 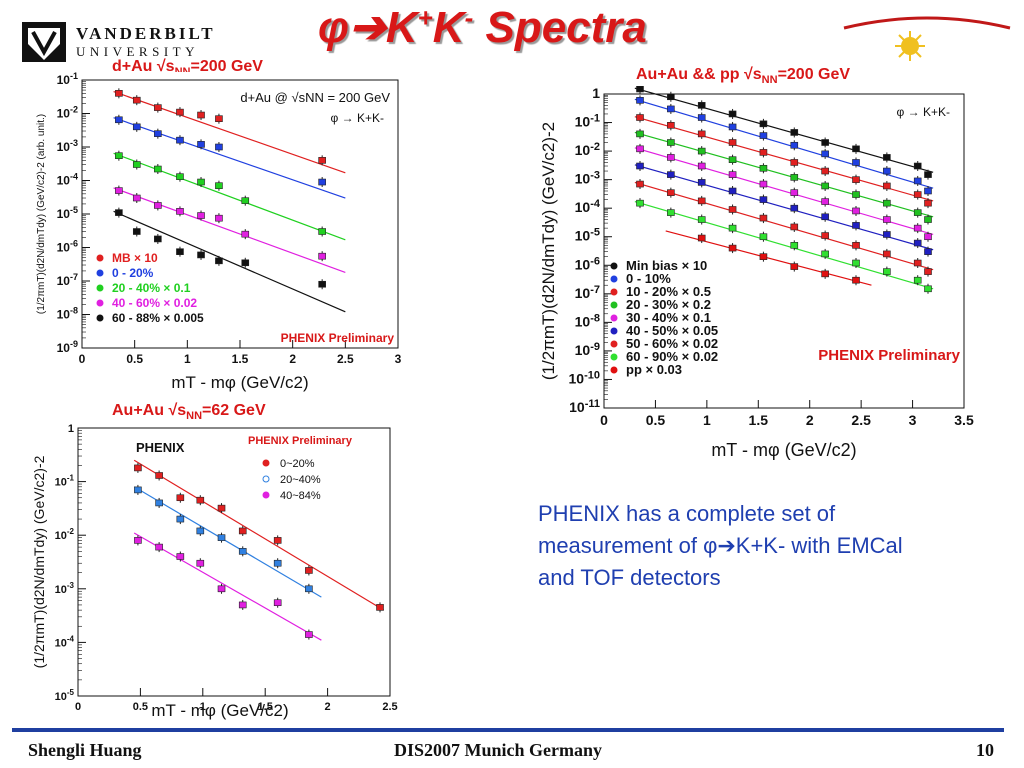 I want to click on y-tick-label: 10⁻⁸, so click(x=587, y=320).